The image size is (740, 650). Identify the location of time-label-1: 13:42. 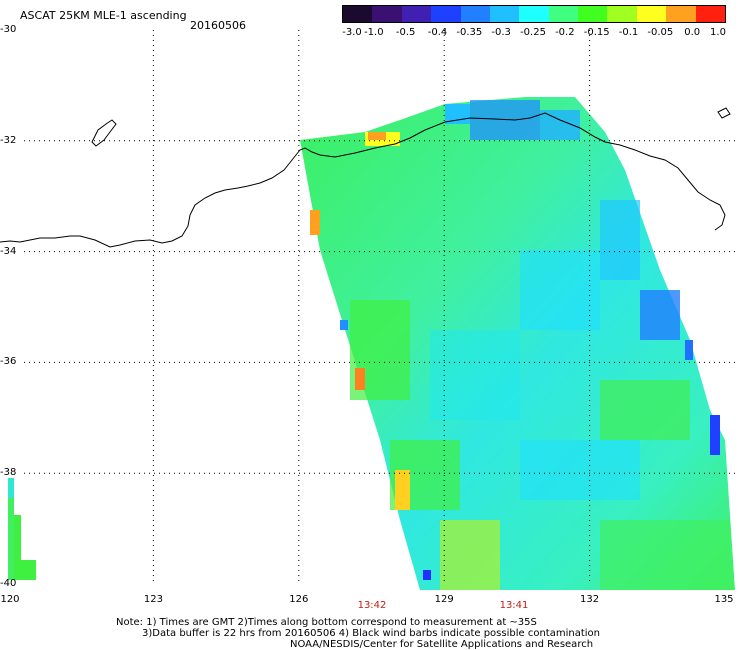
(372, 605).